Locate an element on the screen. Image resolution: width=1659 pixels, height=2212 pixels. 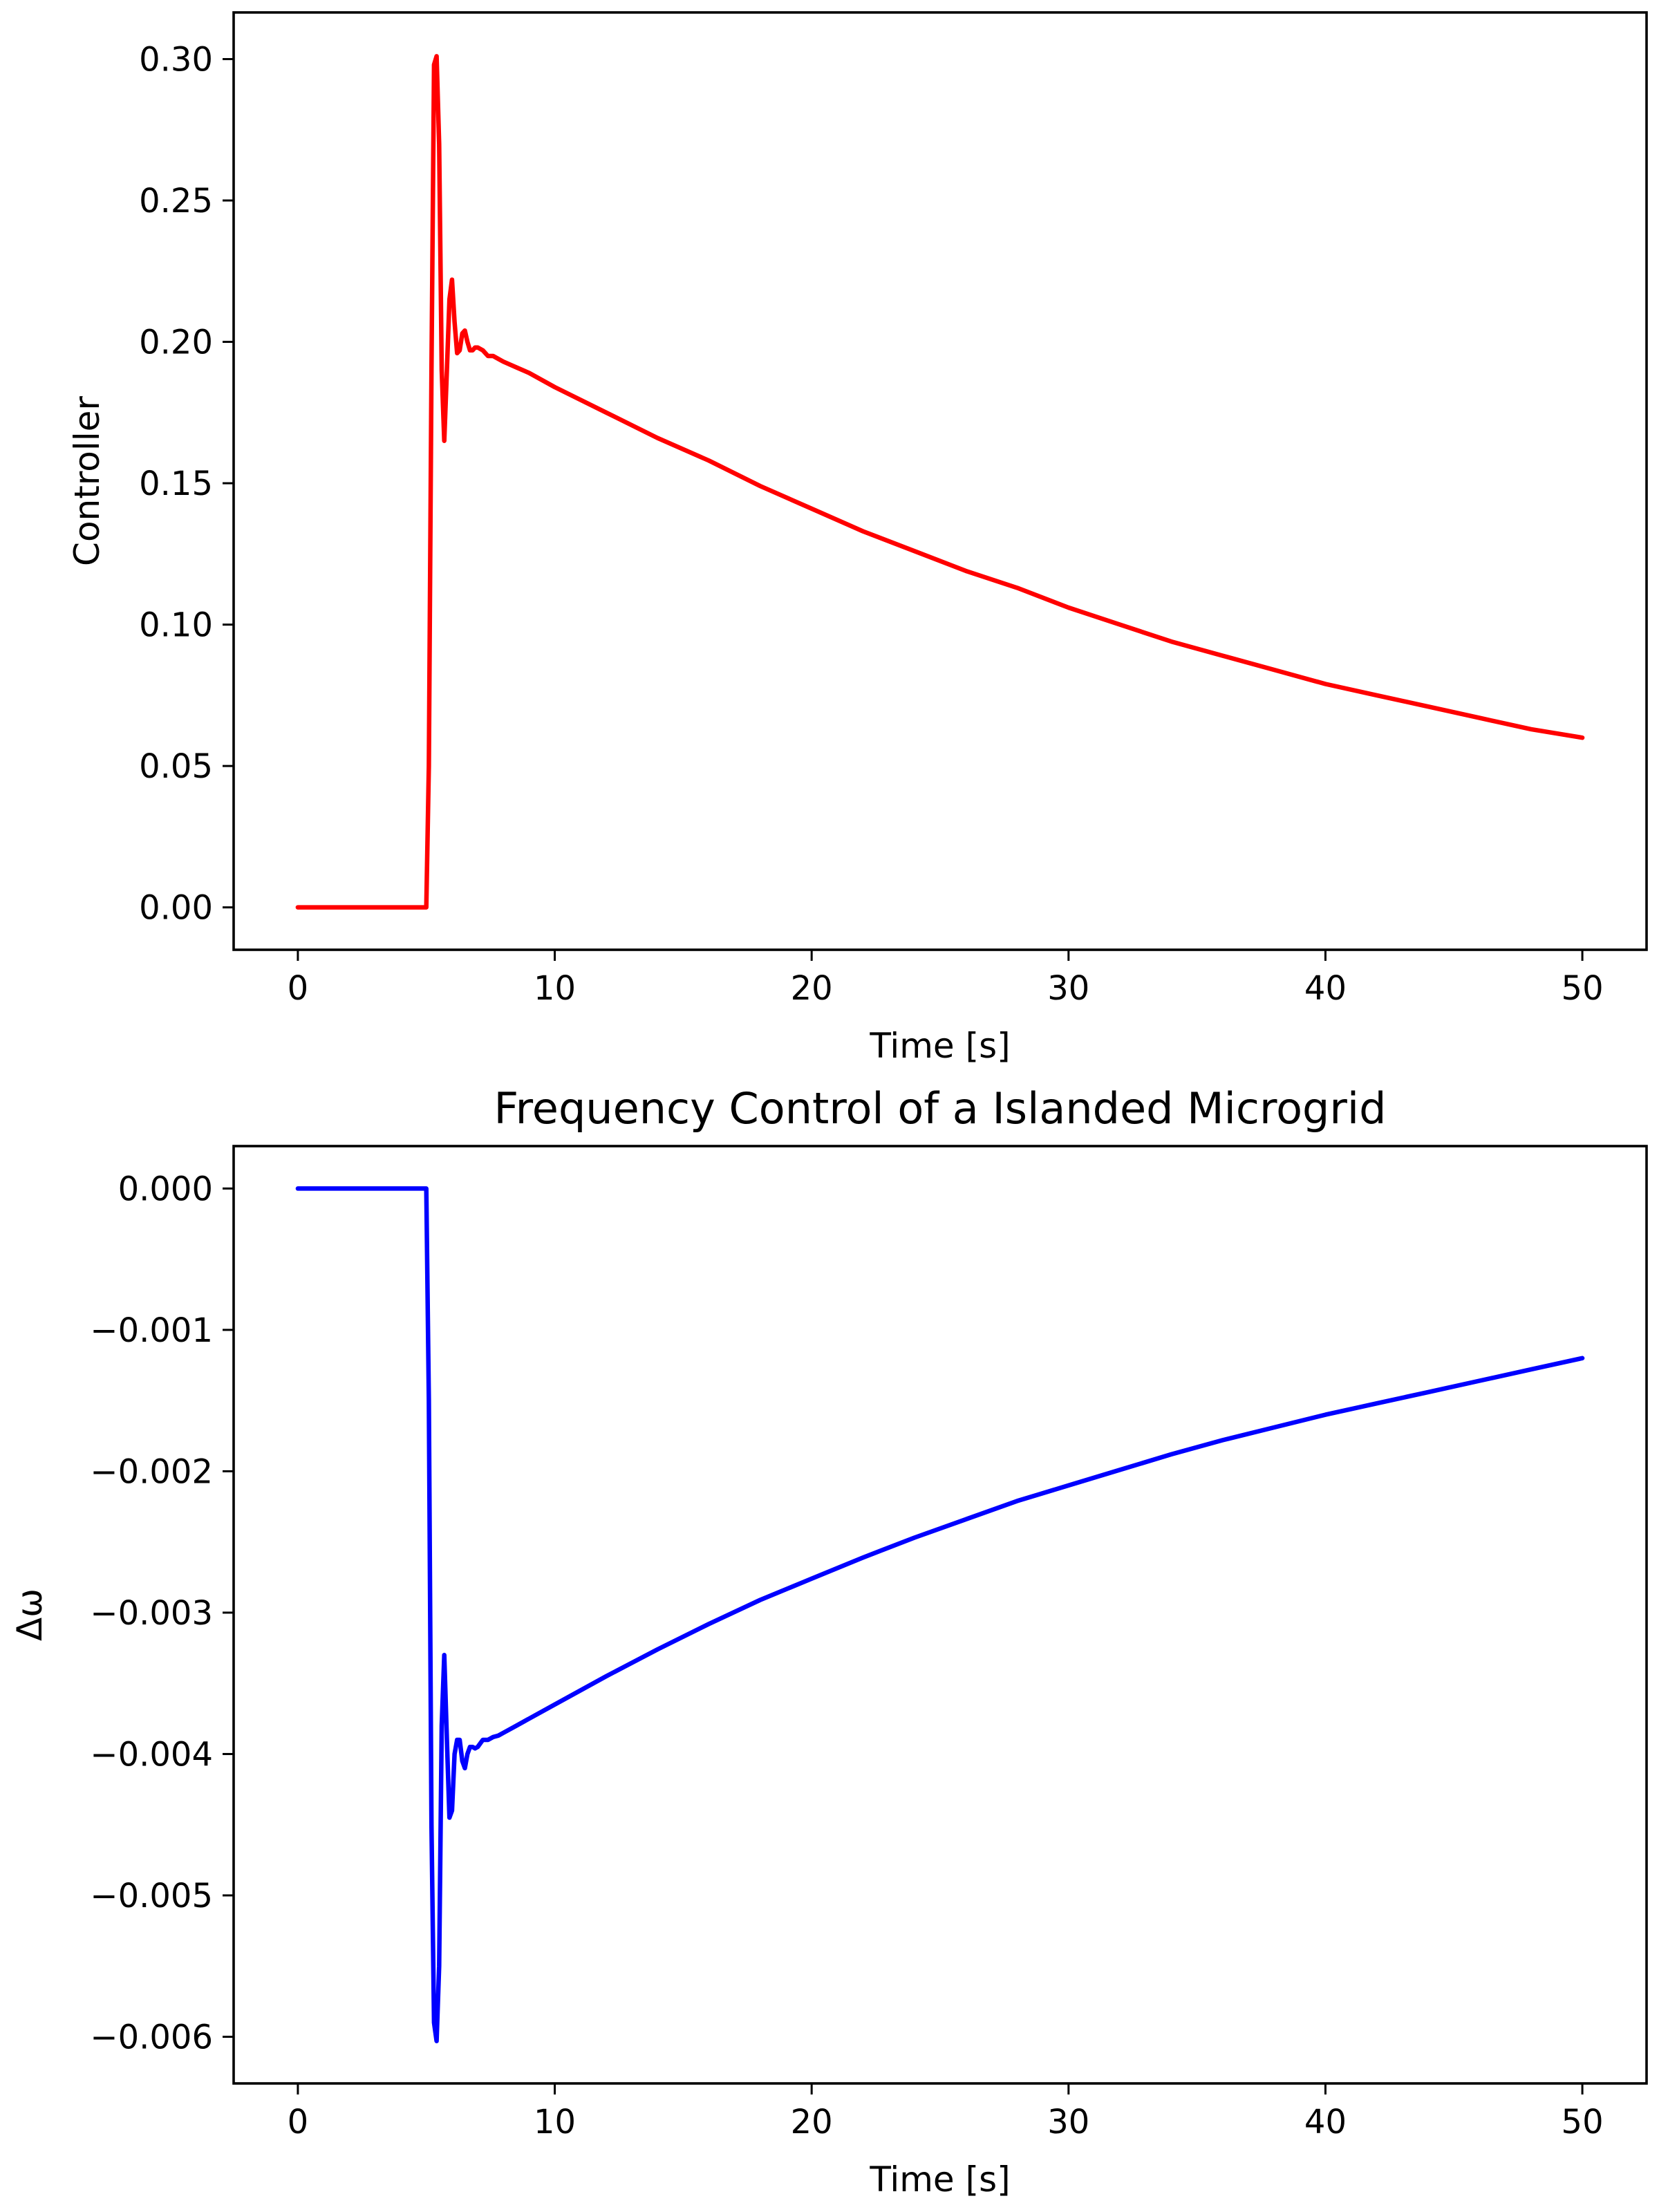
y-tick-label: −0.002 is located at coordinates (151, 1471).